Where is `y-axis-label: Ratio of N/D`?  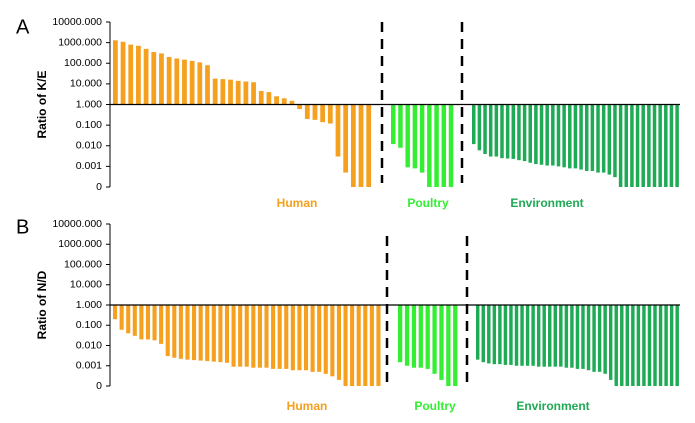
y-axis-label: Ratio of N/D is located at coordinates (42, 304).